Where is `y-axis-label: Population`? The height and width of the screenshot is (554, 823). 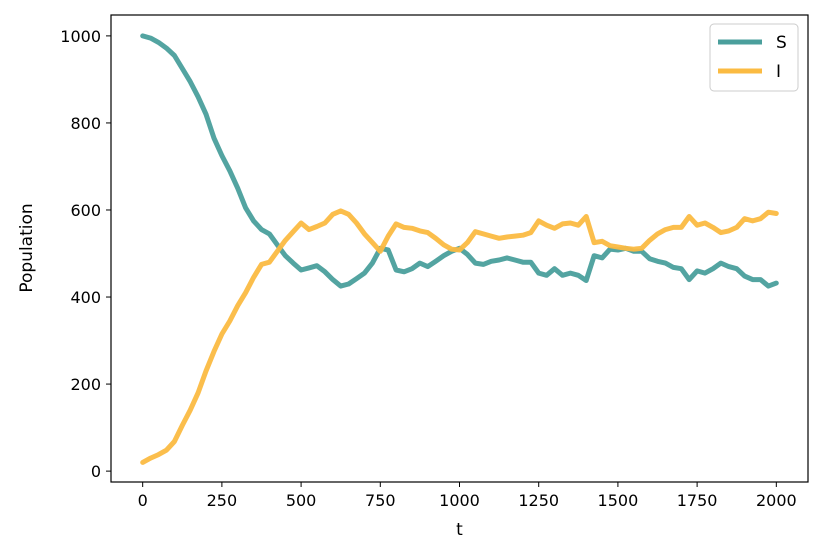
y-axis-label: Population is located at coordinates (27, 247).